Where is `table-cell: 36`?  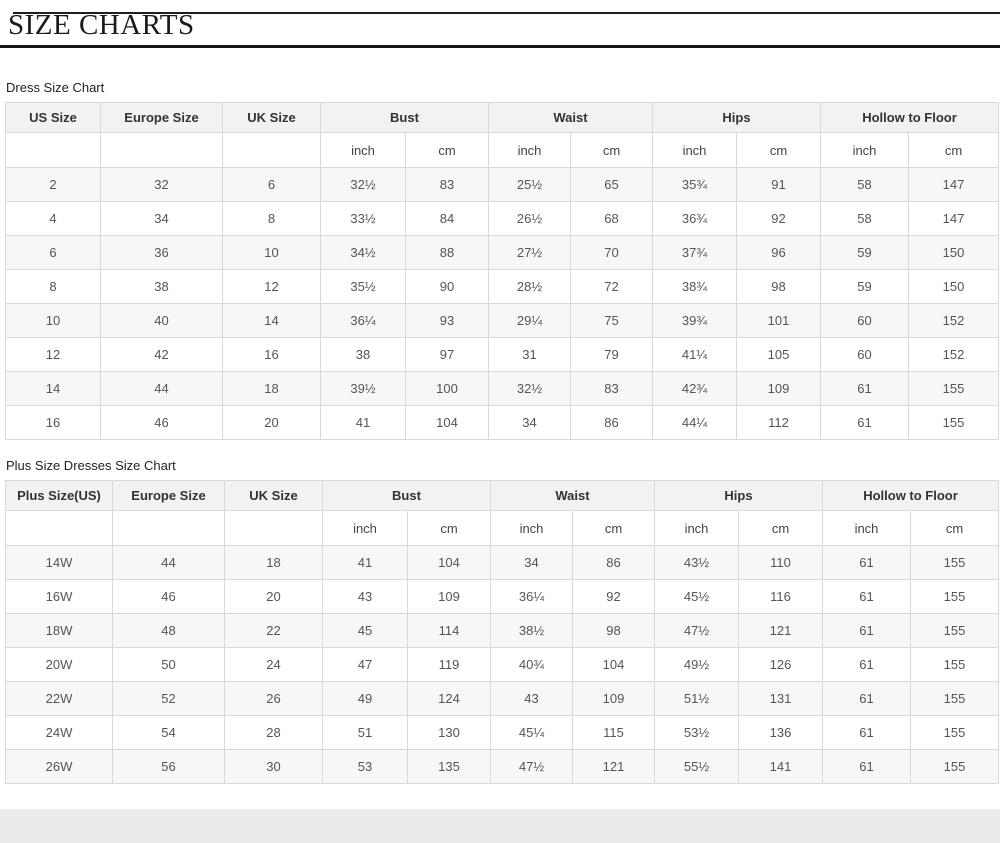 table-cell: 36 is located at coordinates (161, 253).